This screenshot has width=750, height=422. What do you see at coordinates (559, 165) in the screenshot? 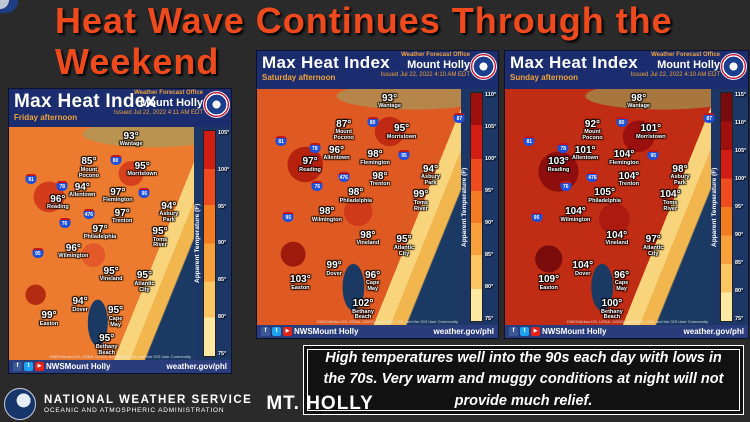
I see `city-label: 103° Reading` at bounding box center [559, 165].